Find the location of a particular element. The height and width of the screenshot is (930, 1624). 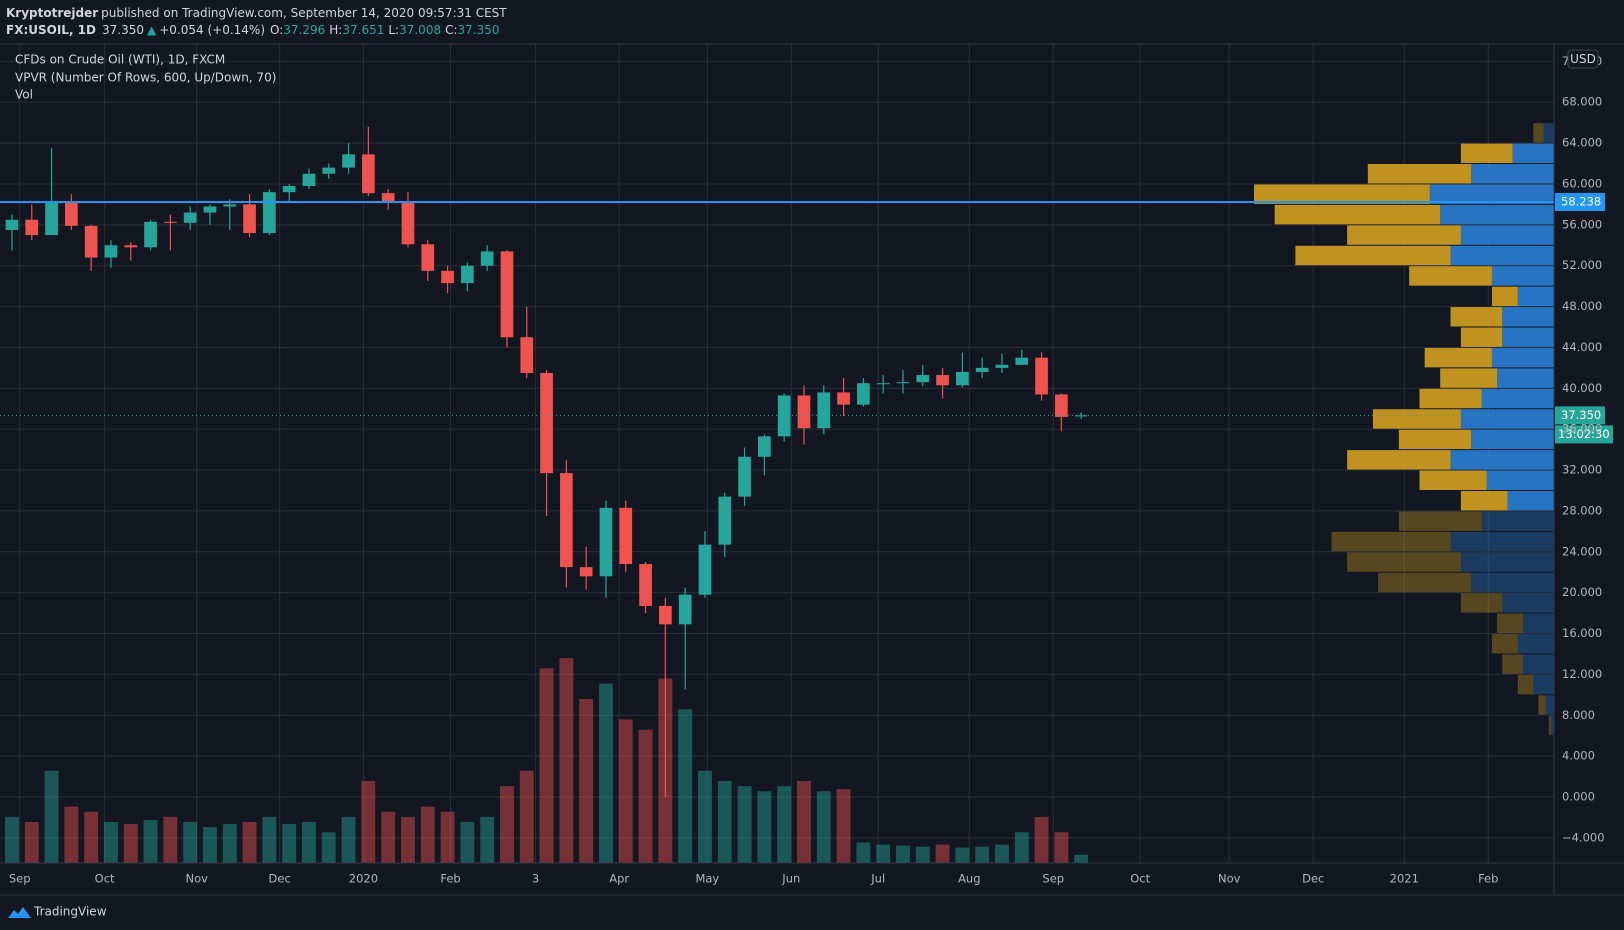

currency-button is located at coordinates (1583, 59).